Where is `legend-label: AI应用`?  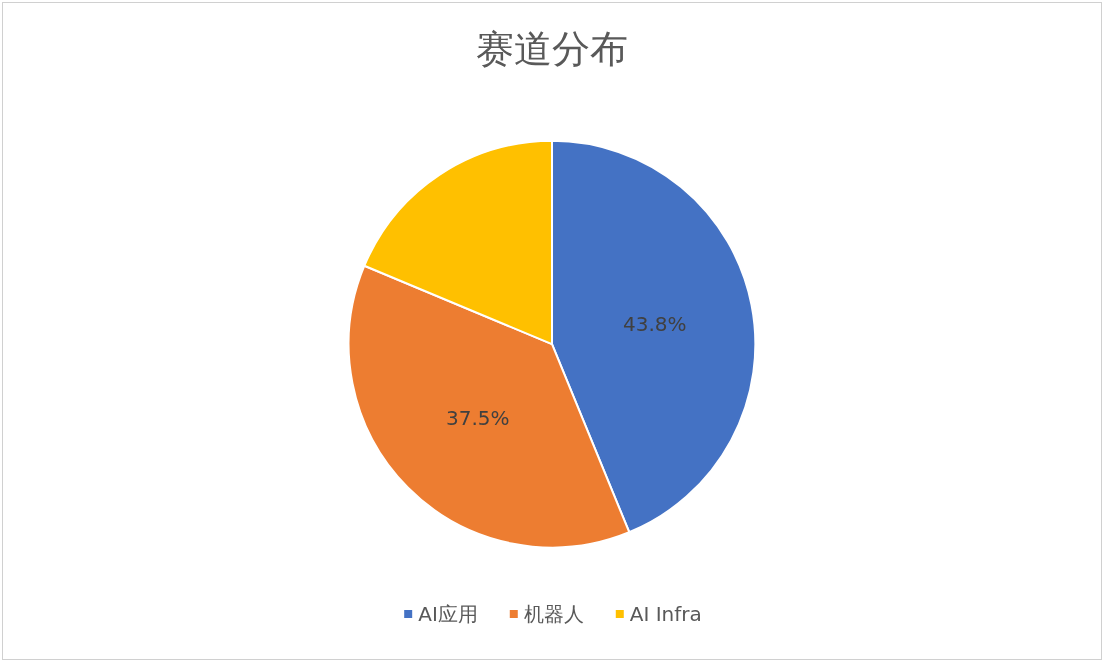 legend-label: AI应用 is located at coordinates (448, 614).